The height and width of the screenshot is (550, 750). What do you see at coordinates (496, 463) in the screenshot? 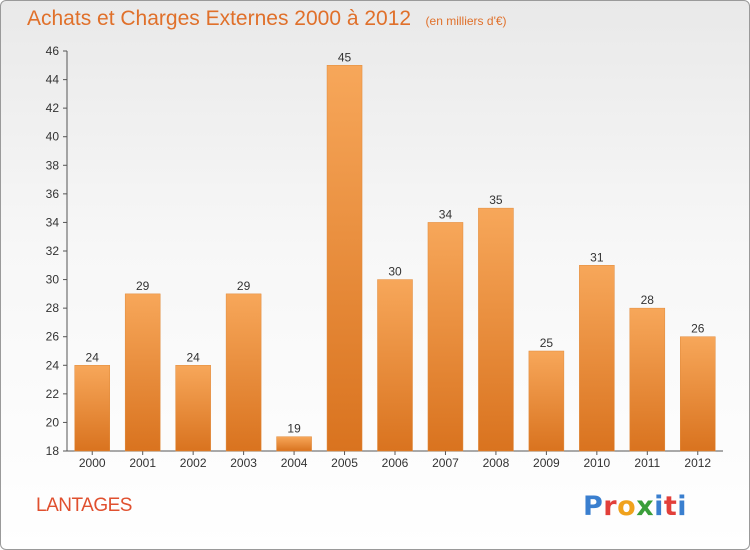
I see `x-tick-label: 2008` at bounding box center [496, 463].